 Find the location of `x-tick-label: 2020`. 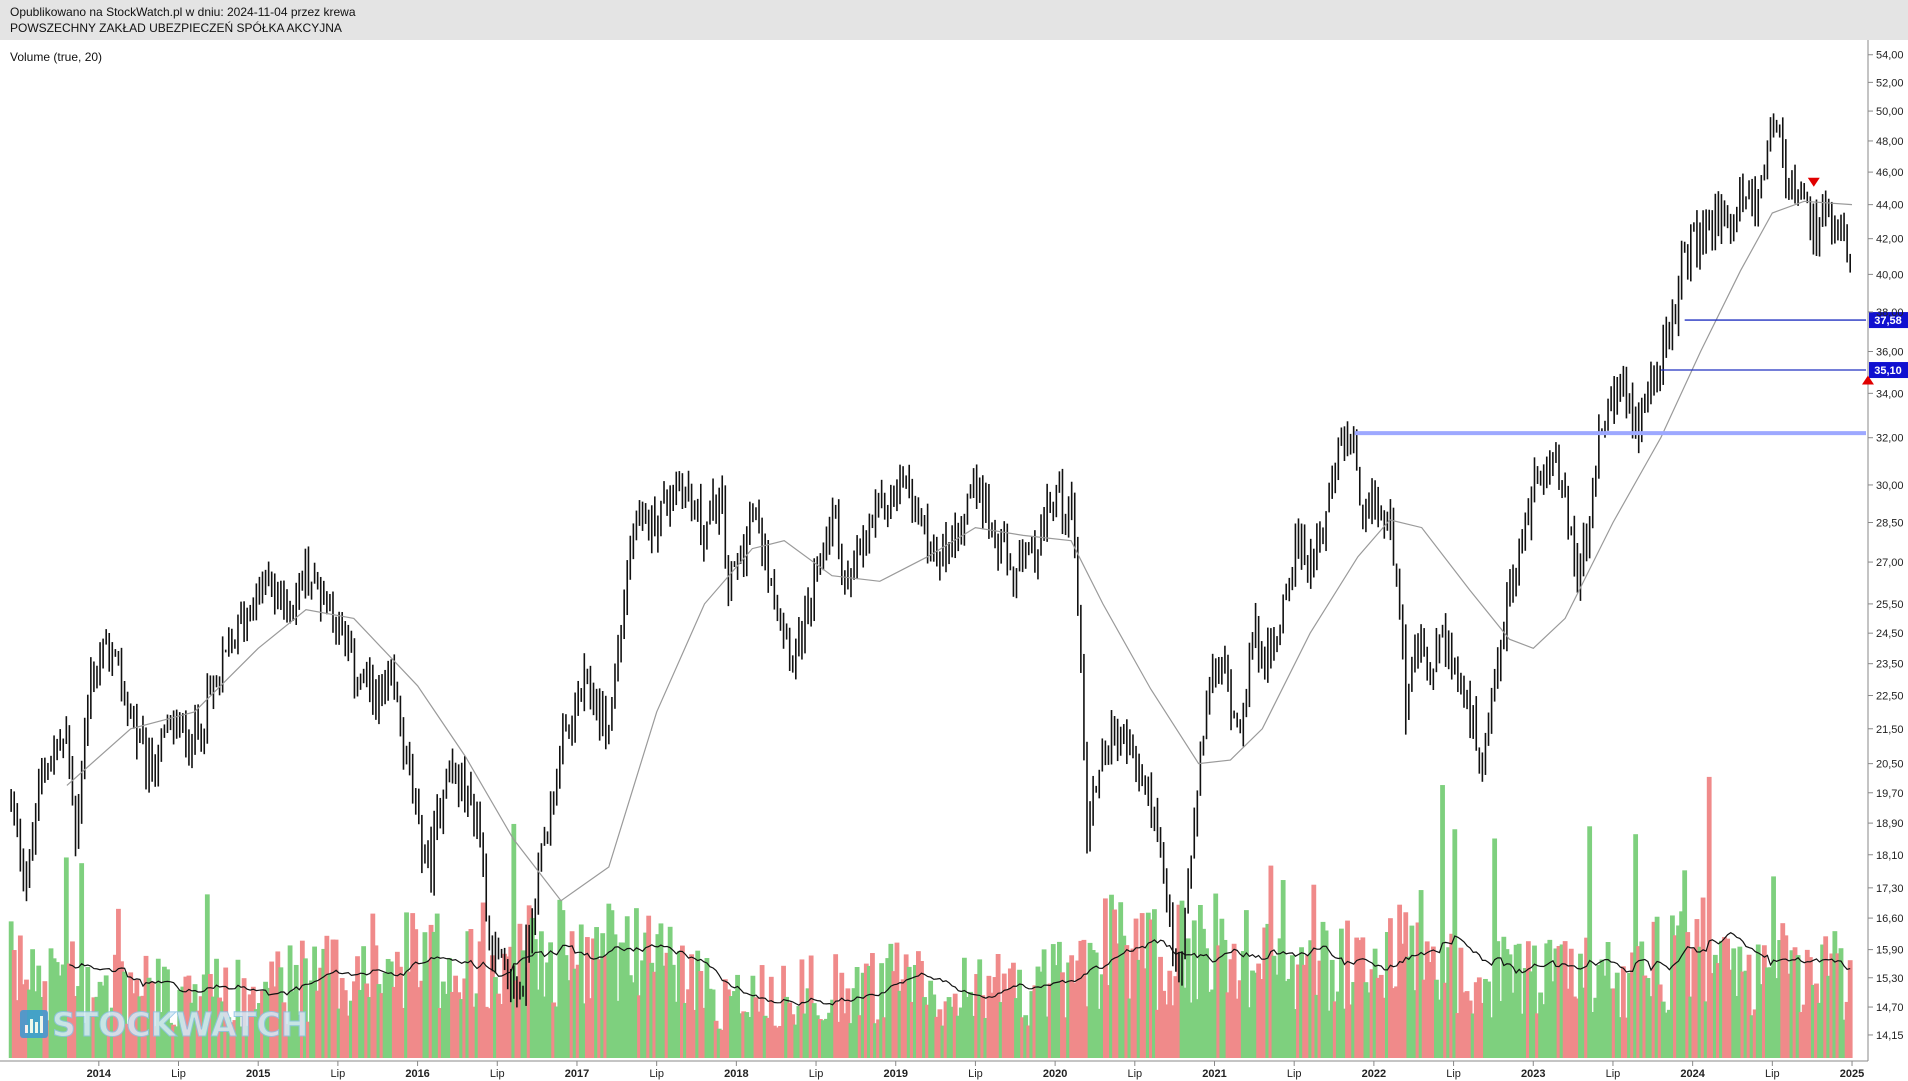

x-tick-label: 2020 is located at coordinates (1055, 1074).